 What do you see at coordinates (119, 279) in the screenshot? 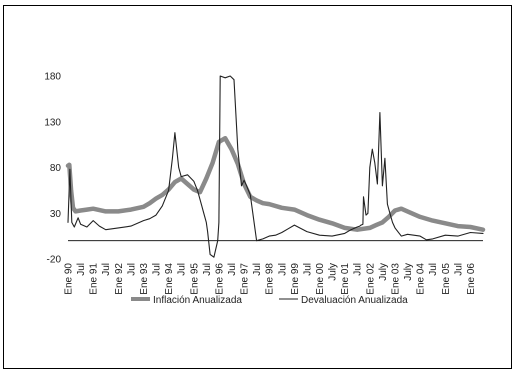
I see `x-tick-label: Ene 92` at bounding box center [119, 279].